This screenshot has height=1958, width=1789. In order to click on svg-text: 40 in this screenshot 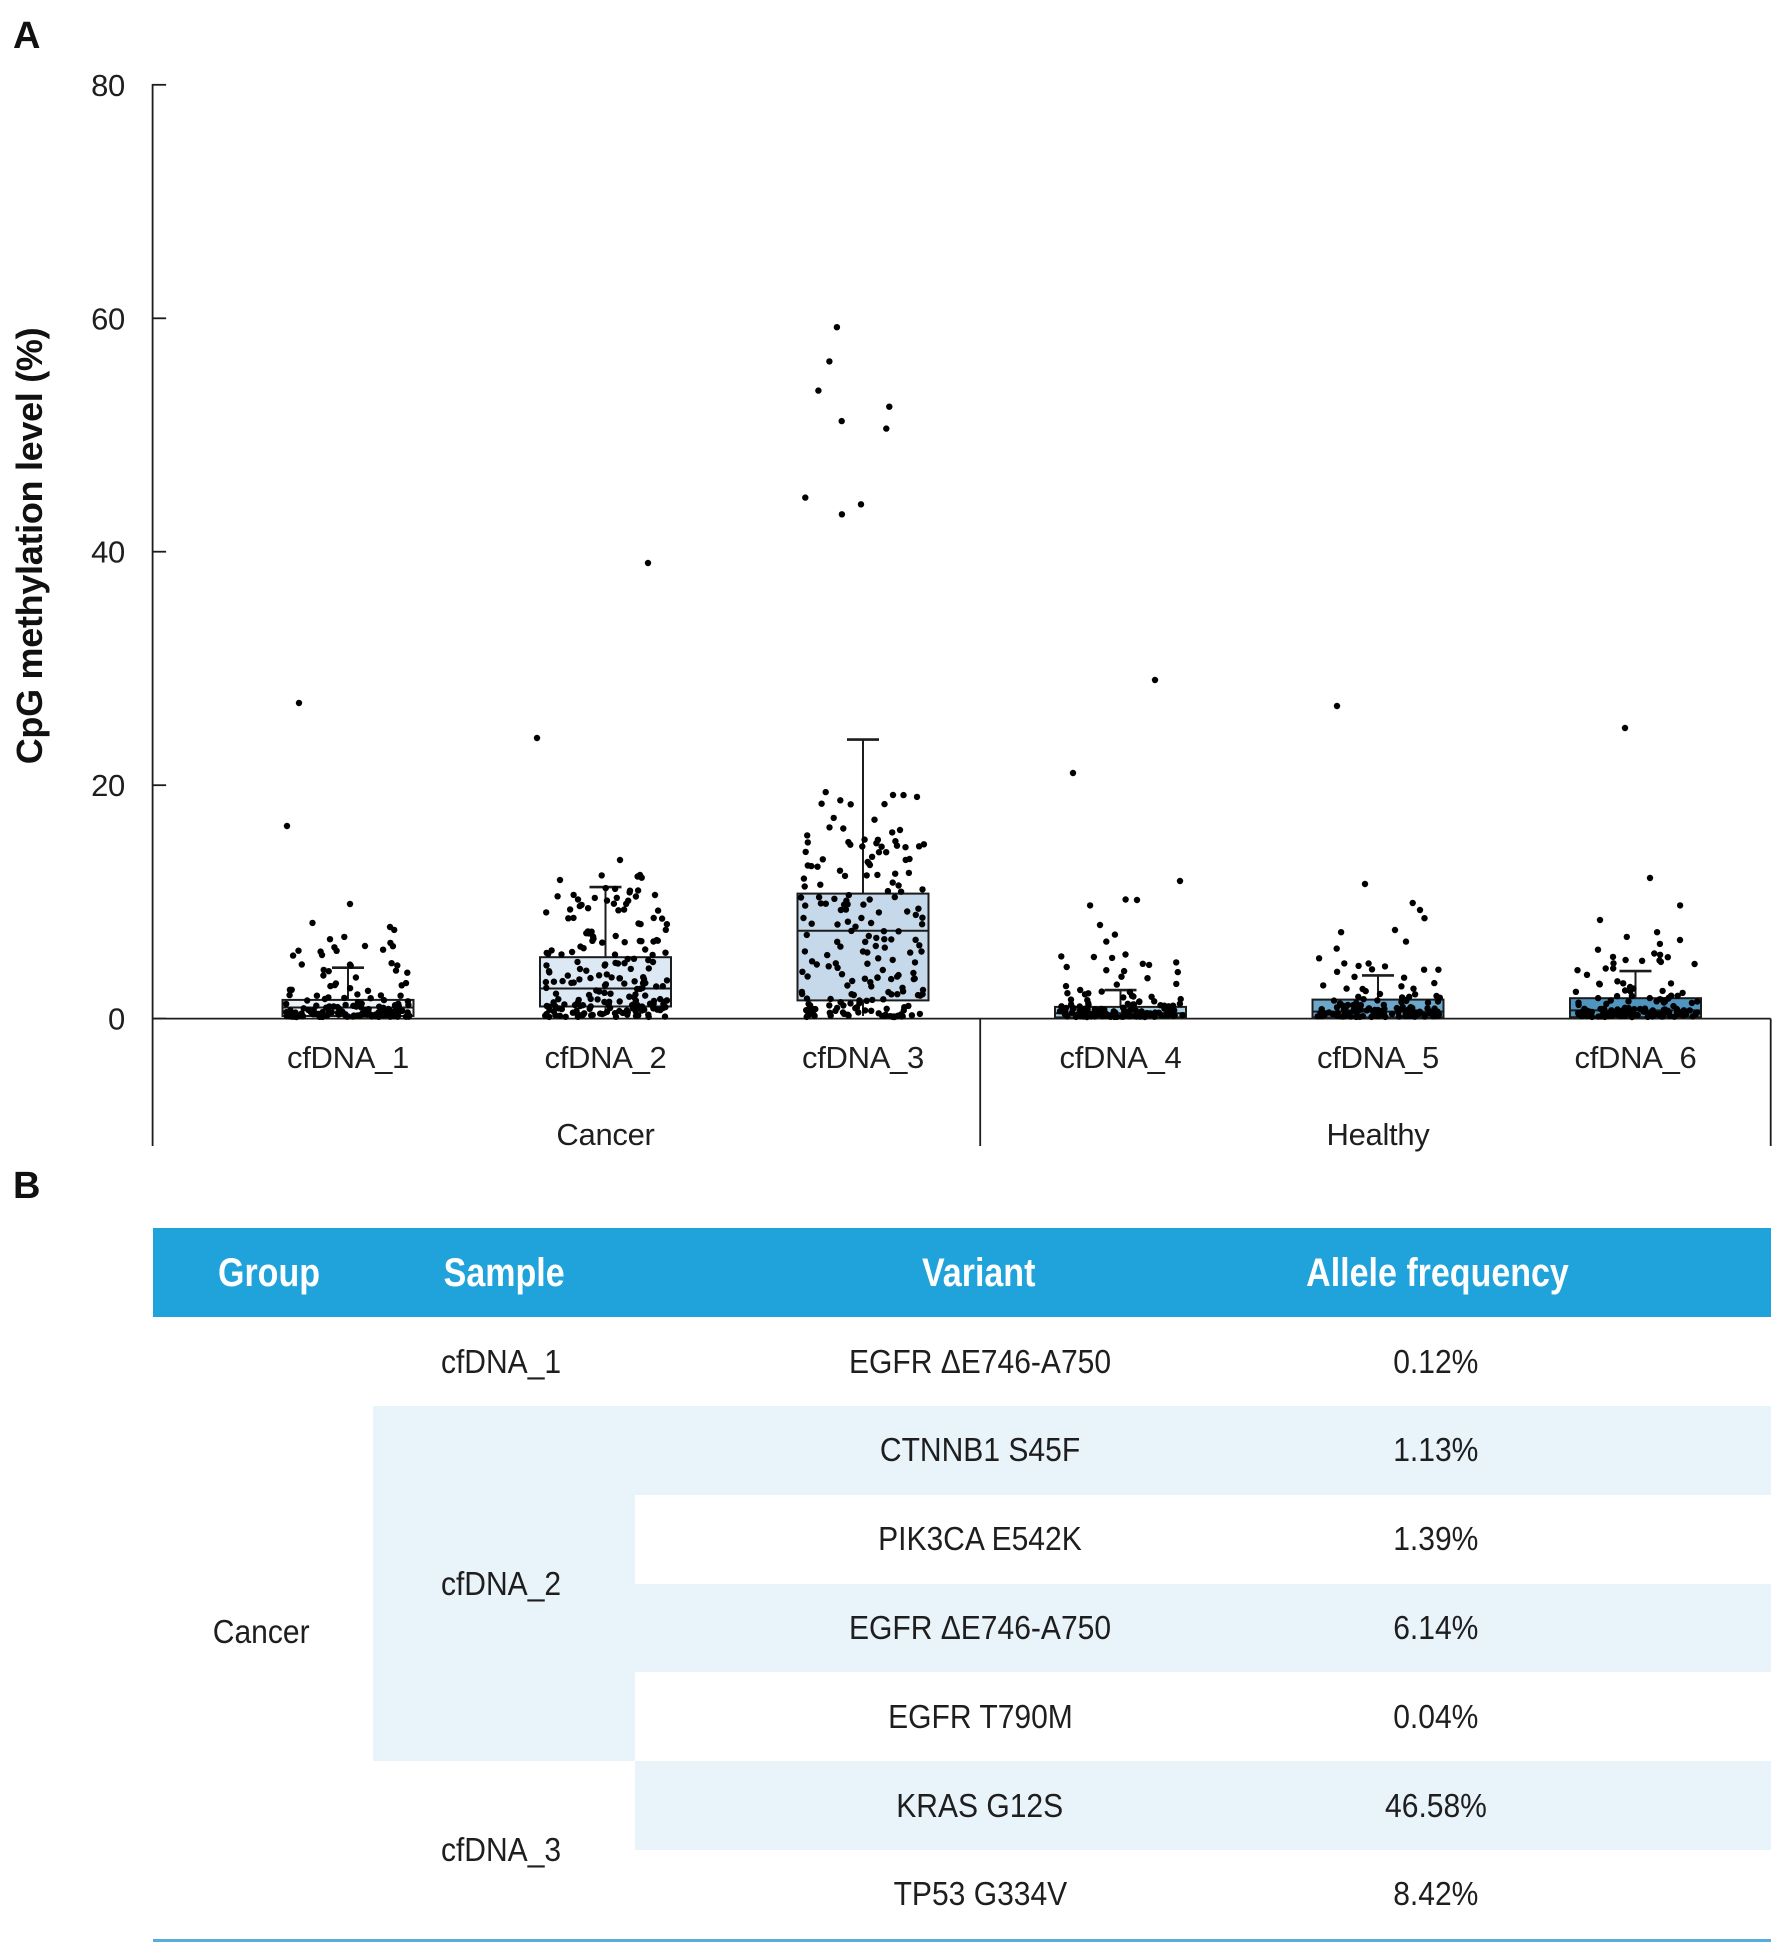, I will do `click(108, 552)`.